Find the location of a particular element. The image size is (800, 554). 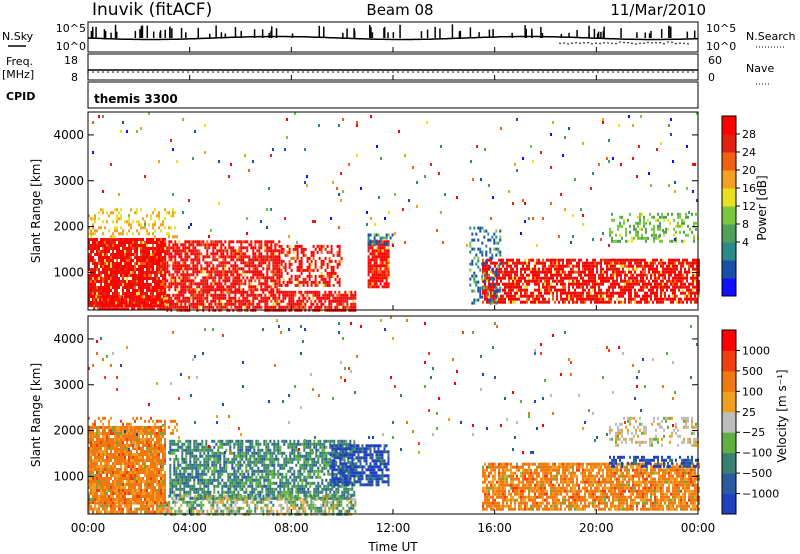

noise-search-point is located at coordinates (648, 42).